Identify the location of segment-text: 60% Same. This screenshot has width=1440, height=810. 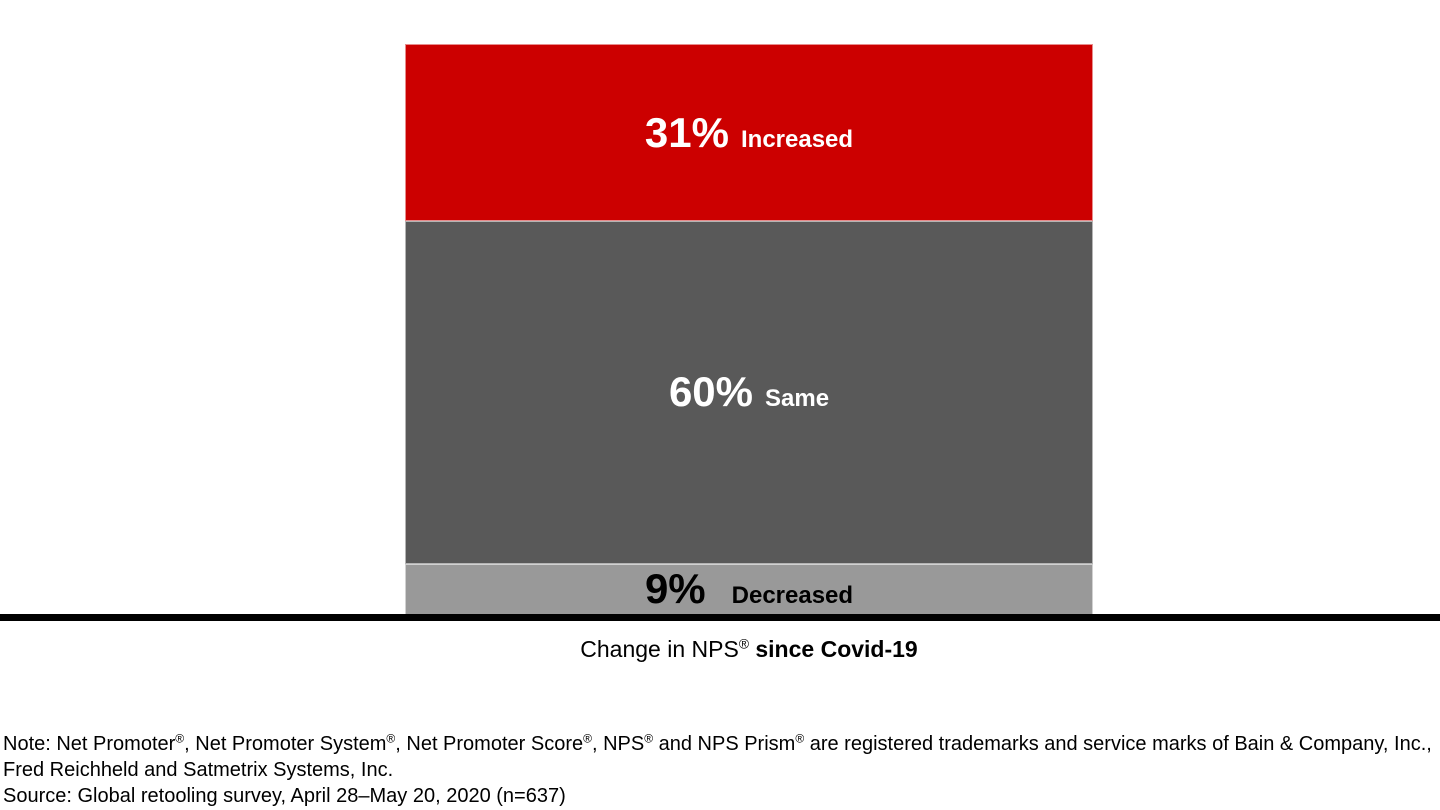
(749, 392).